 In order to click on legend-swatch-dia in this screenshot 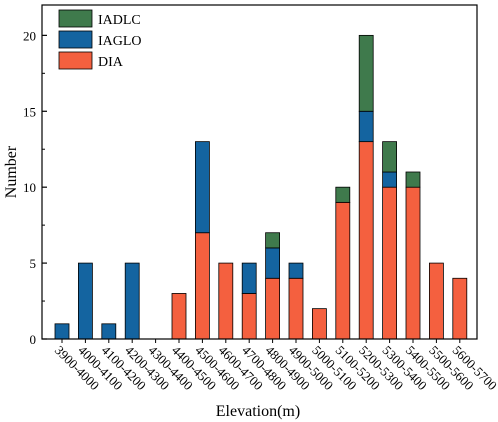, I will do `click(75, 60)`.